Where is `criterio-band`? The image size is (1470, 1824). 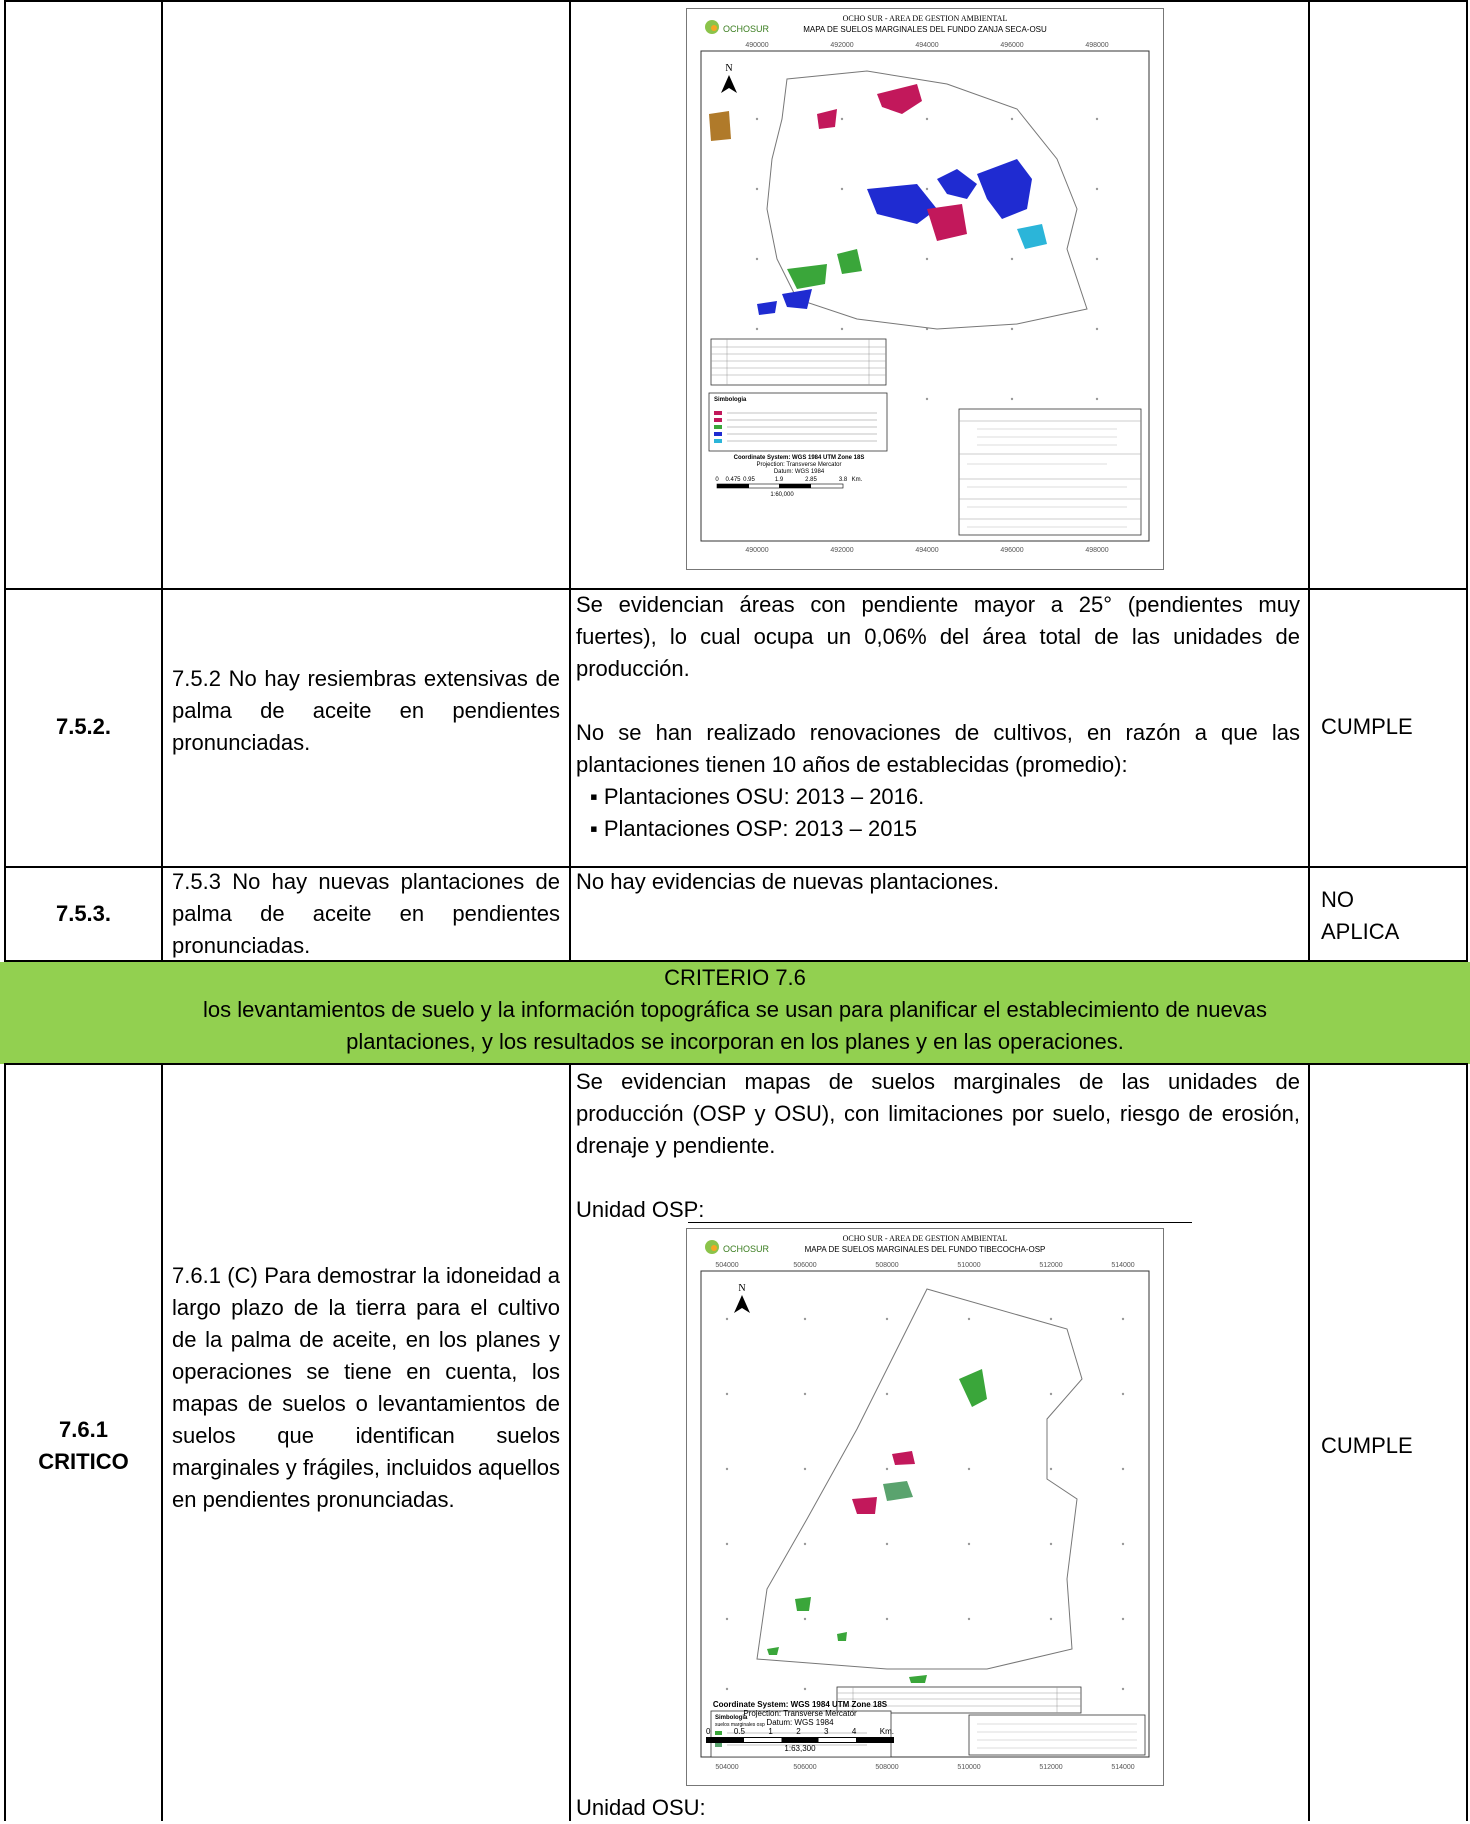 criterio-band is located at coordinates (735, 1013).